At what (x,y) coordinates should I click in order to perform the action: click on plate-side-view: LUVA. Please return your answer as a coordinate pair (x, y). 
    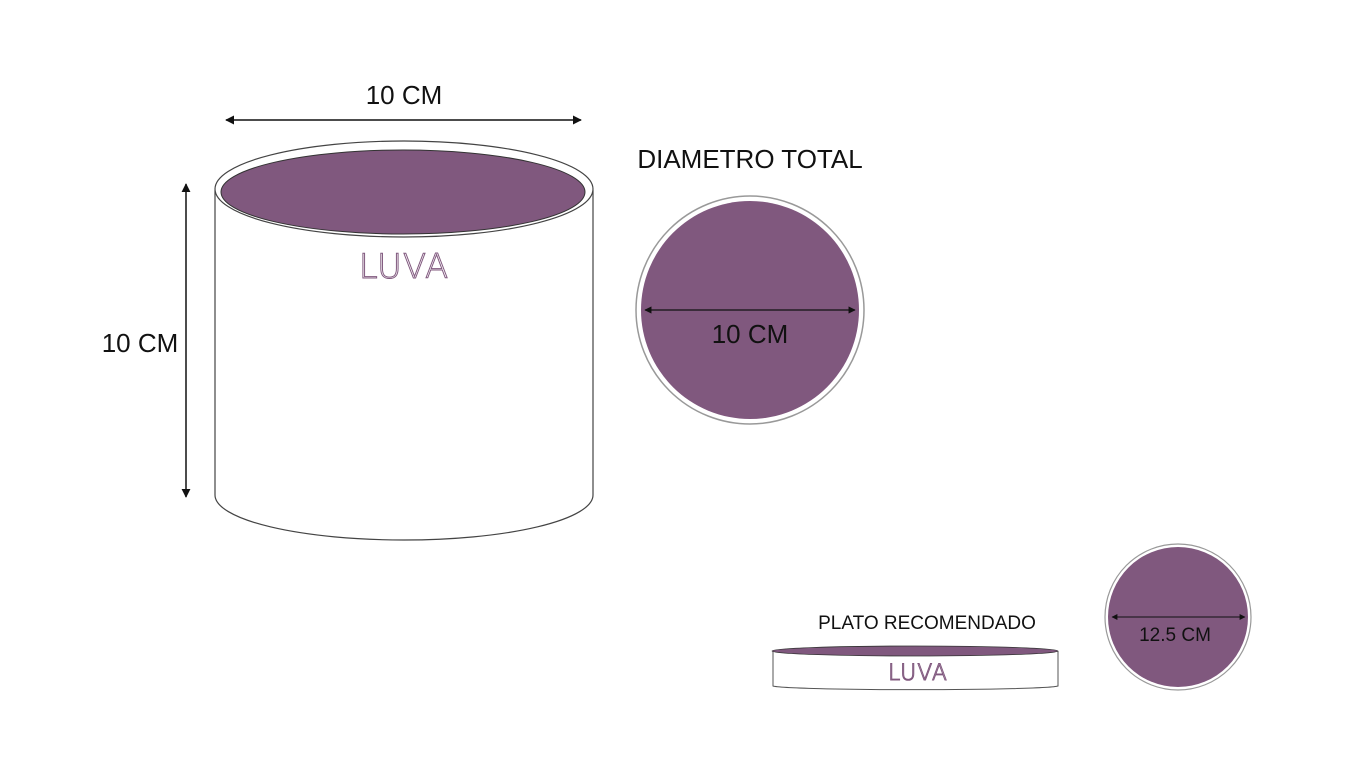
    Looking at the image, I should click on (915, 668).